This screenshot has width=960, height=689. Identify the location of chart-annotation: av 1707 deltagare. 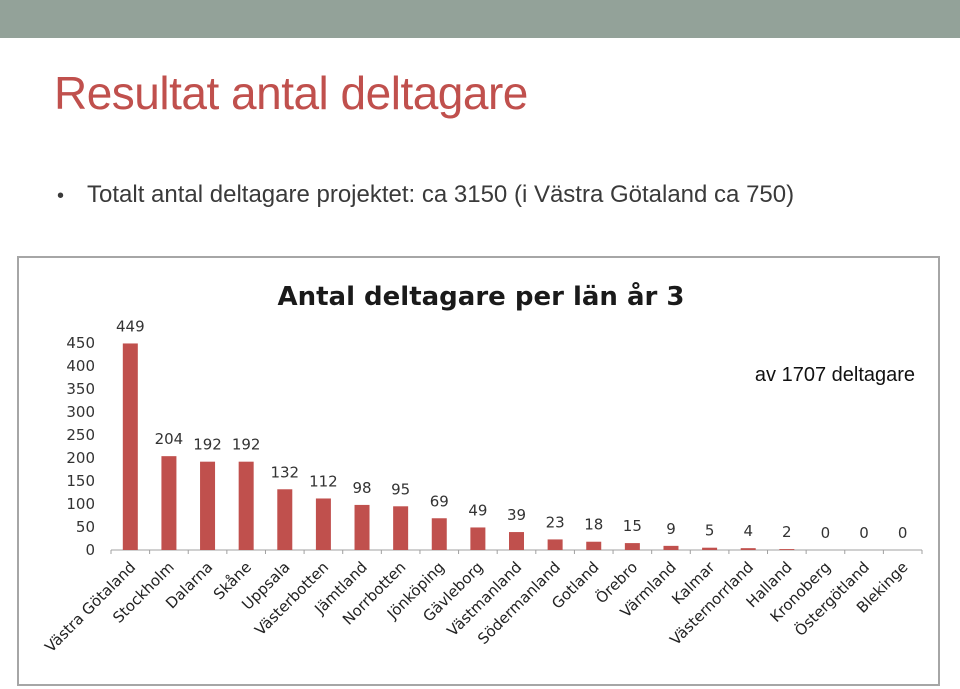
(835, 375).